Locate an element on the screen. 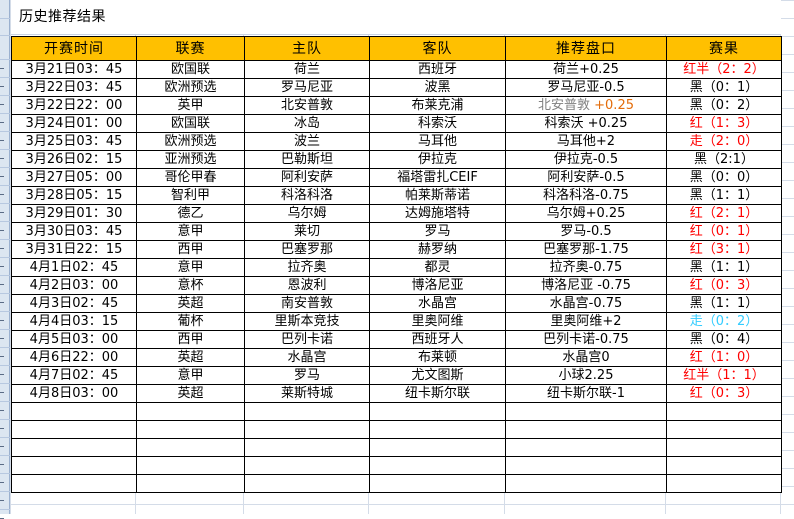  cell-home: 乌尔姆 is located at coordinates (307, 213).